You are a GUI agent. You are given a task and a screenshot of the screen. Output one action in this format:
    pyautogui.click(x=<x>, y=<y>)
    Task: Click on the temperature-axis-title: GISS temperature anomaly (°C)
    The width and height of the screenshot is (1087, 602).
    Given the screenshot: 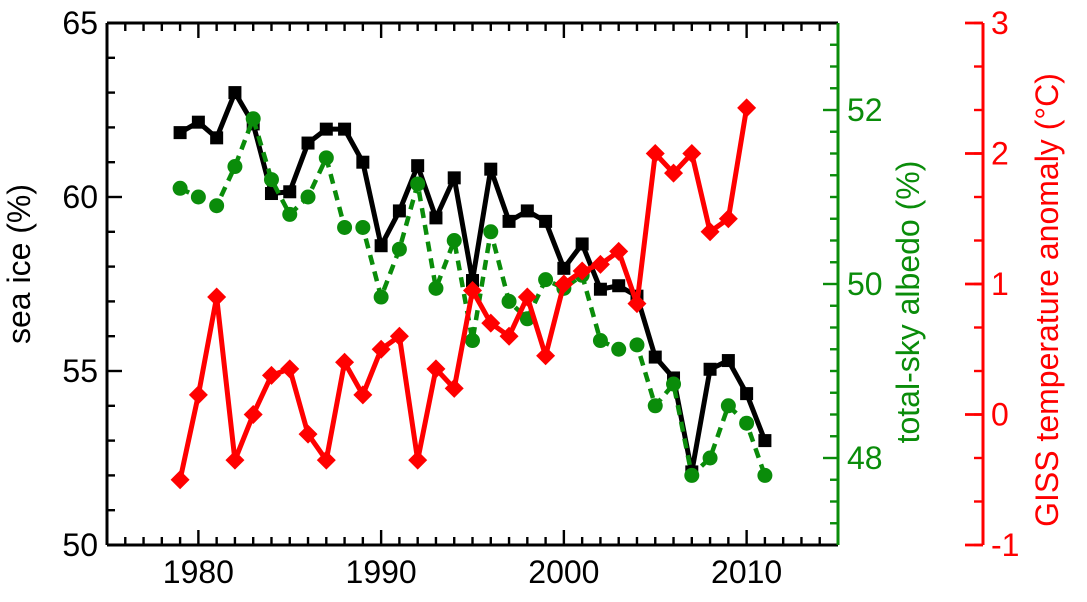 What is the action you would take?
    pyautogui.click(x=1047, y=300)
    